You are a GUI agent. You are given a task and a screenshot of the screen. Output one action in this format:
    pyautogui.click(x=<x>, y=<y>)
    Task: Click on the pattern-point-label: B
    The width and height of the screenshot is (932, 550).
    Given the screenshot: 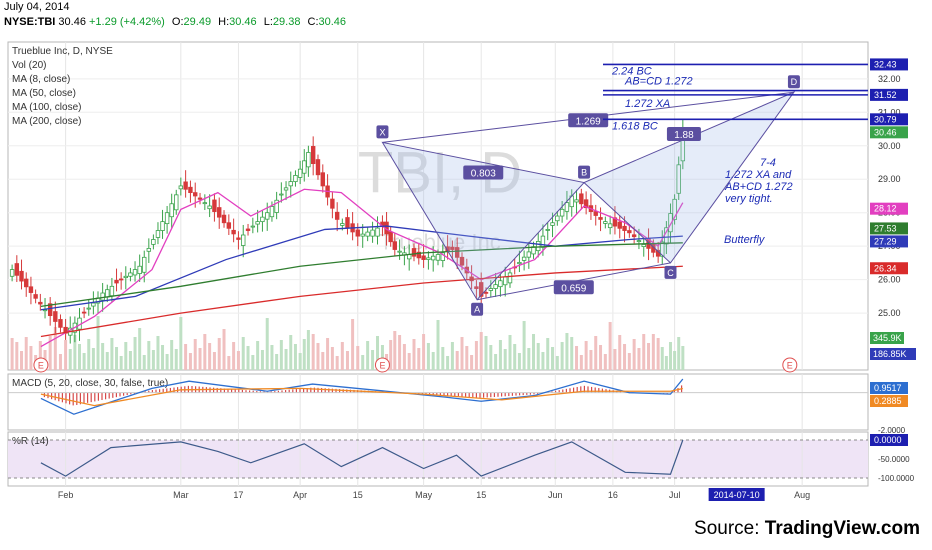 What is the action you would take?
    pyautogui.click(x=584, y=173)
    